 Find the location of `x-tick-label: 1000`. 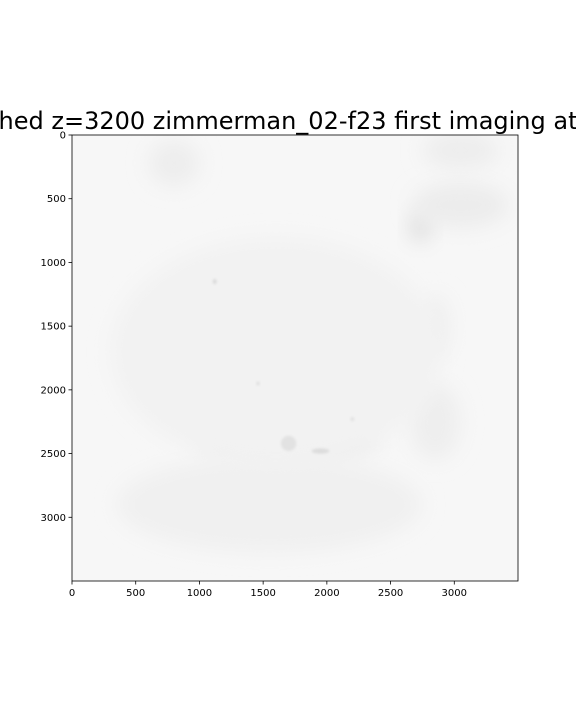

x-tick-label: 1000 is located at coordinates (199, 593).